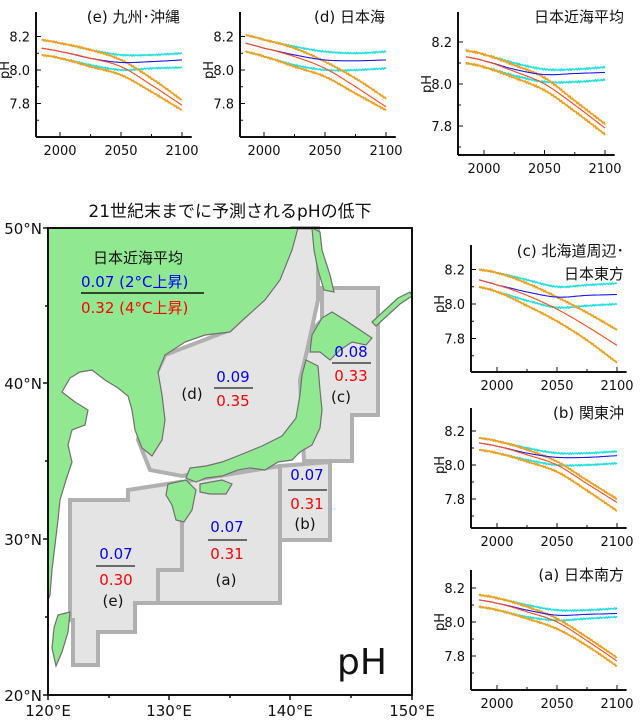 This screenshot has width=640, height=720. Describe the element at coordinates (181, 501) in the screenshot. I see `land-kyushu` at that location.